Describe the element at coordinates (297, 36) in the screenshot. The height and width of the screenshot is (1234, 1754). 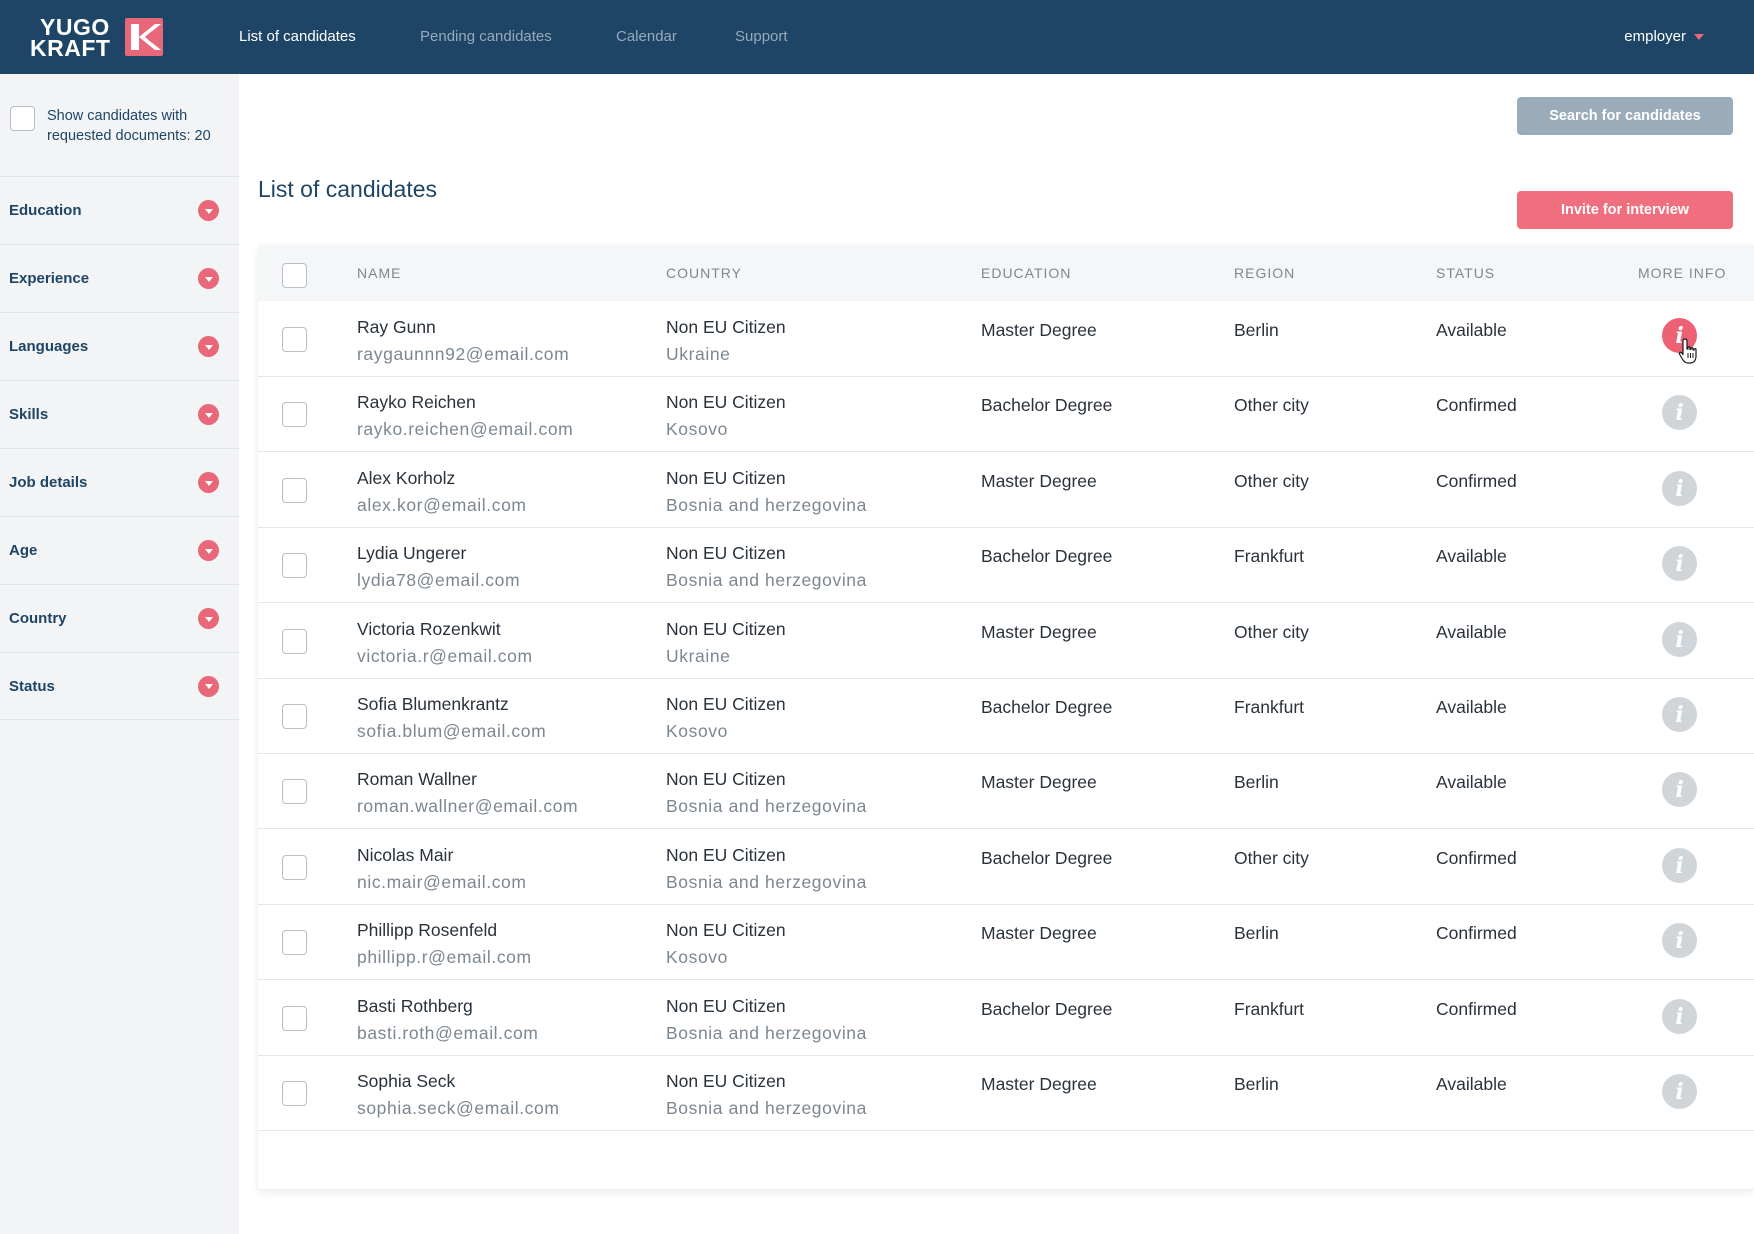
I see `nav-list-of-candidates: List of candidates` at that location.